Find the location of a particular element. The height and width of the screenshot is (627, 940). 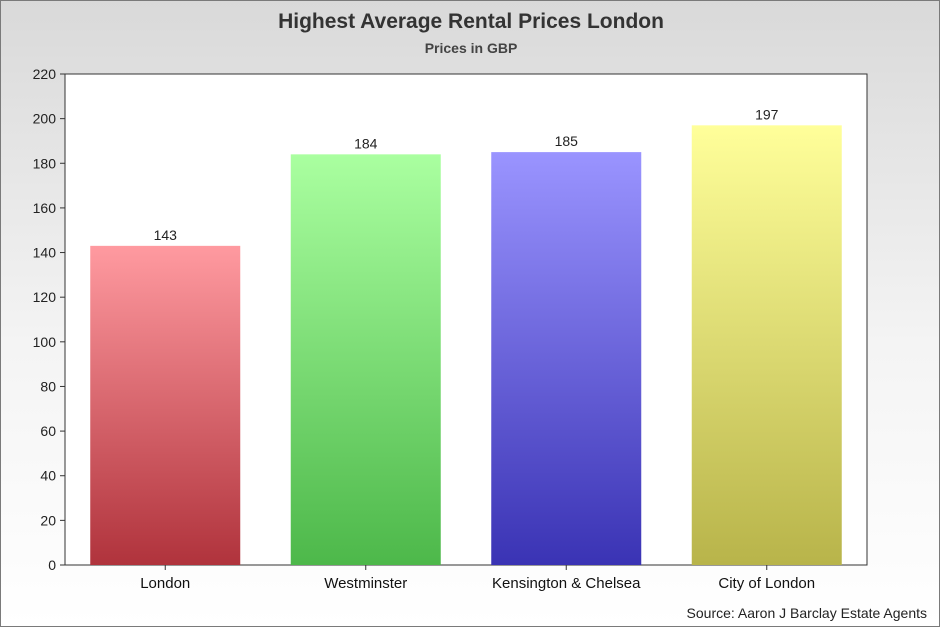

bar-london is located at coordinates (165, 405).